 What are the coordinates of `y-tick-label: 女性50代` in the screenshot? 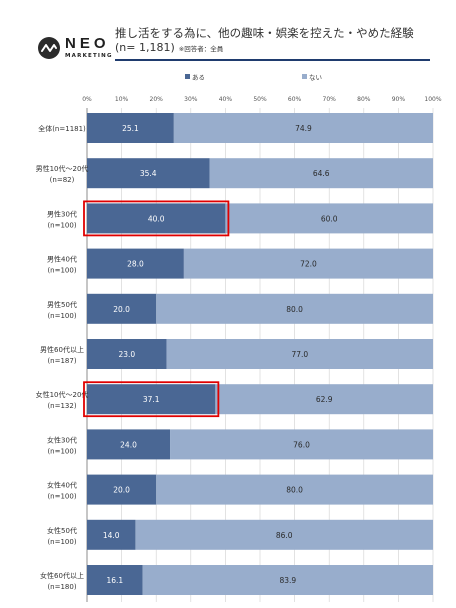 It's located at (62, 530).